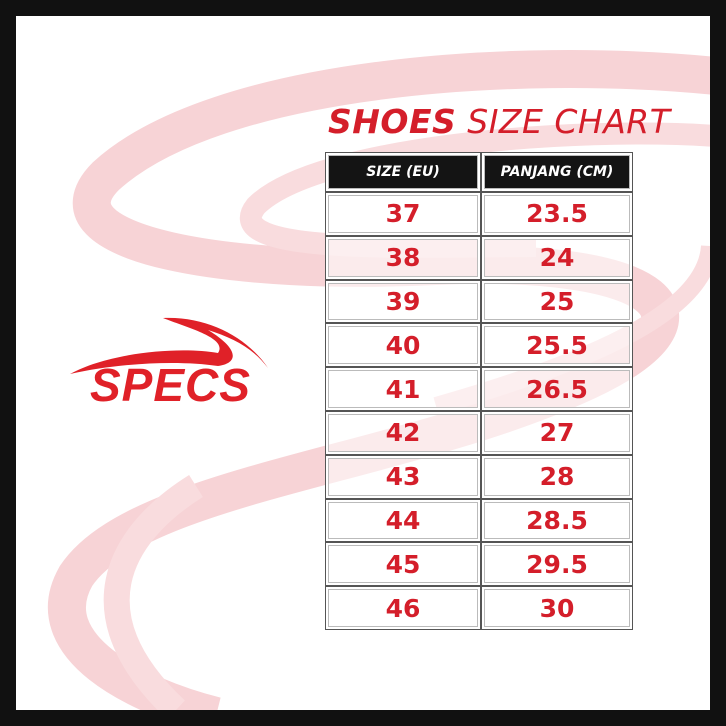 The height and width of the screenshot is (726, 726). Describe the element at coordinates (557, 172) in the screenshot. I see `header-length: PANJANG (CM)` at that location.